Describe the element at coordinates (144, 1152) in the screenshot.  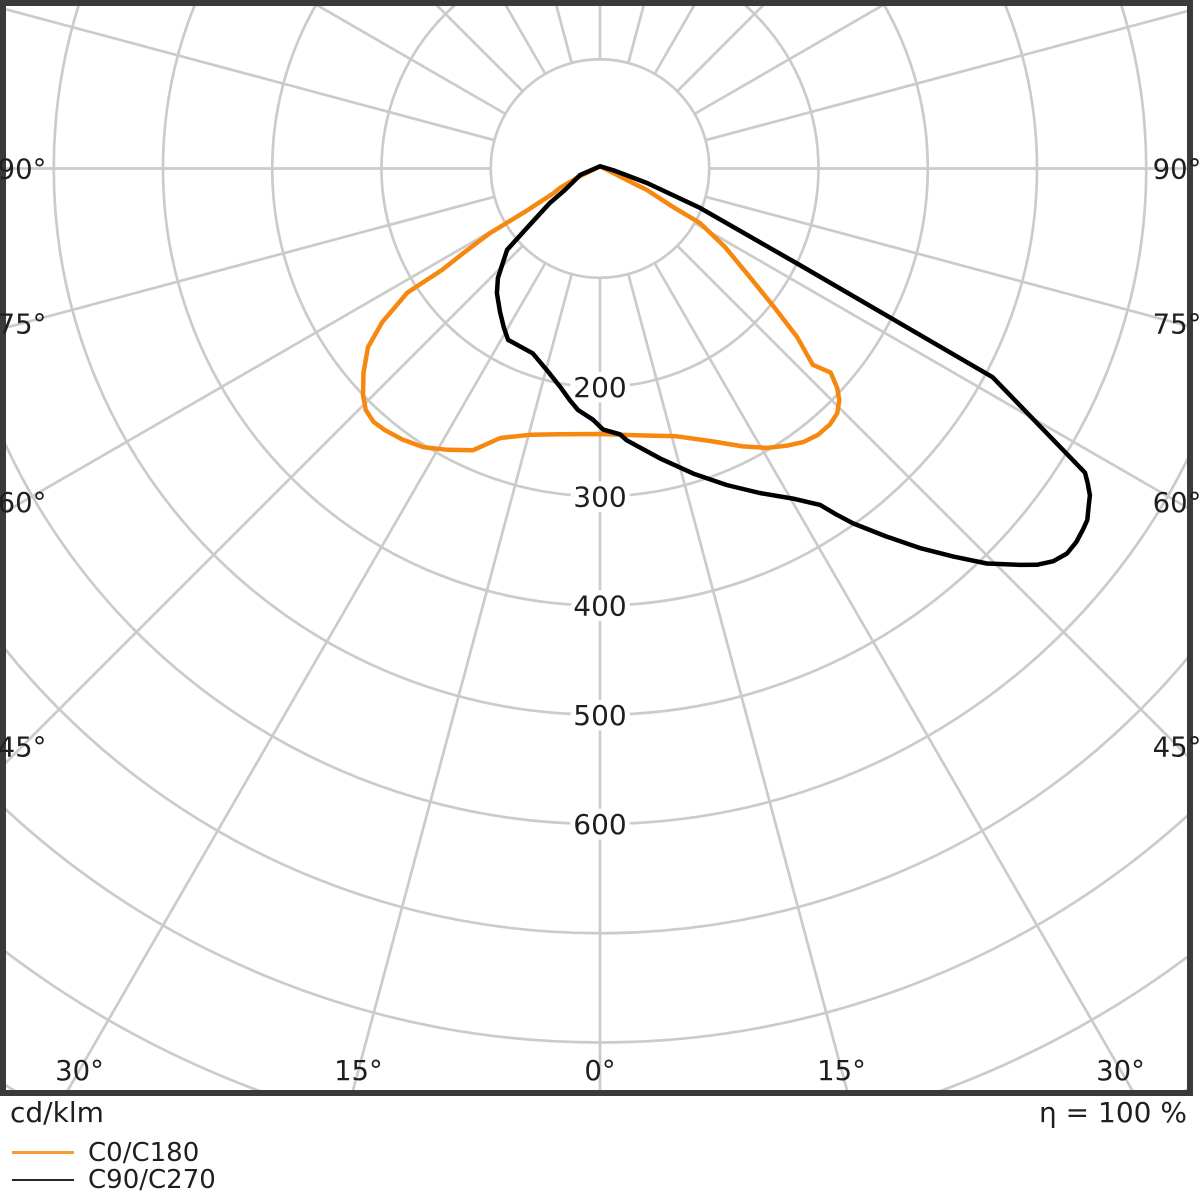
I see `legend-label-c0-c180: C0/C180` at that location.